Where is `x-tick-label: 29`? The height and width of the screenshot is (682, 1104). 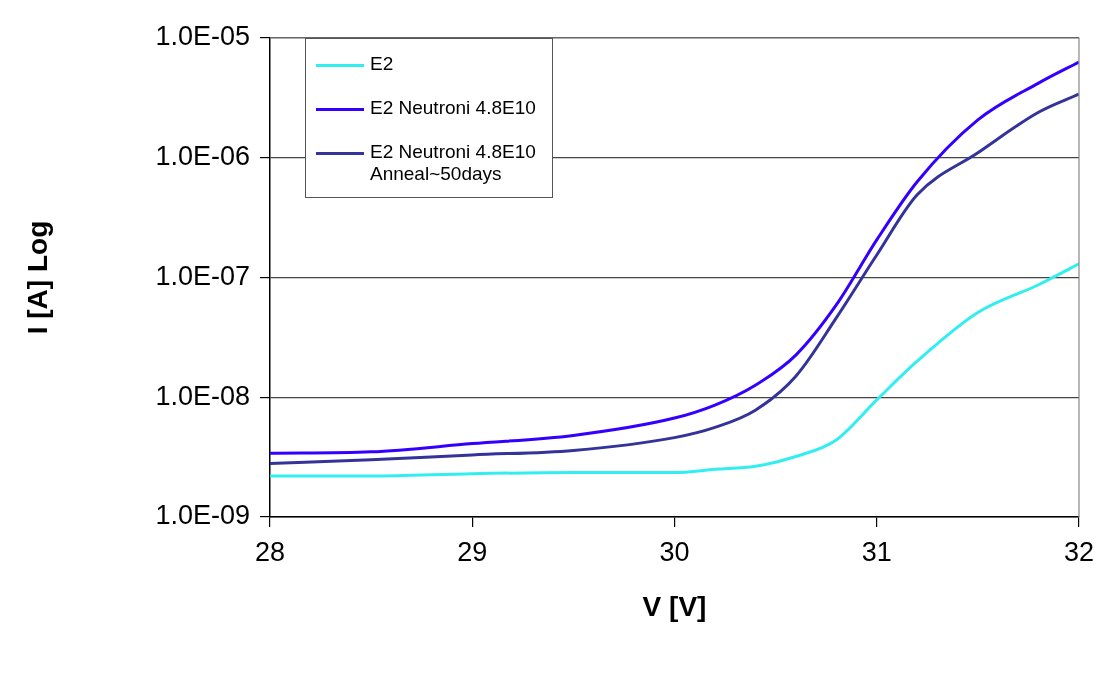 x-tick-label: 29 is located at coordinates (472, 551).